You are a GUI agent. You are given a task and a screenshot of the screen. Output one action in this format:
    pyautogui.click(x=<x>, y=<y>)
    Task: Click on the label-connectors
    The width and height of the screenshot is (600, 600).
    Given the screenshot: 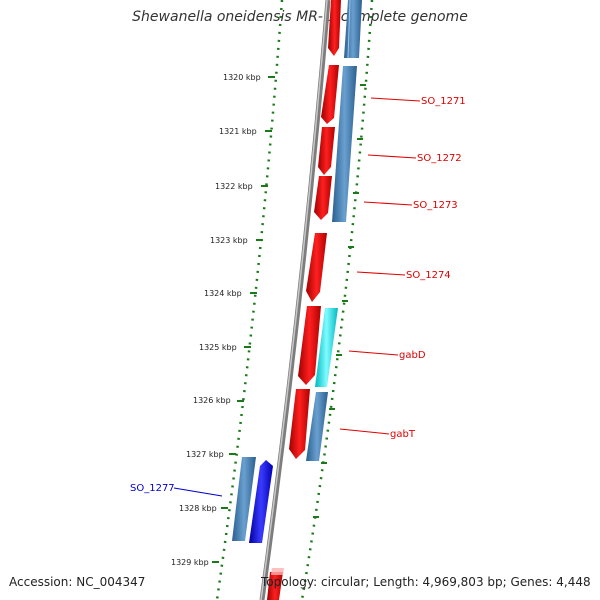 What is the action you would take?
    pyautogui.click(x=380, y=266)
    